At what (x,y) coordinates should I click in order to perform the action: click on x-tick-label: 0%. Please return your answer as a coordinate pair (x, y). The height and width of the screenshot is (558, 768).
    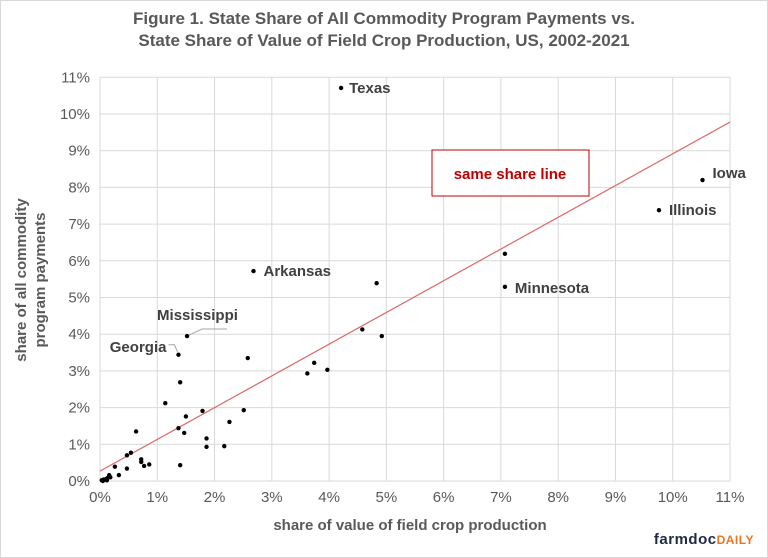
    Looking at the image, I should click on (100, 497).